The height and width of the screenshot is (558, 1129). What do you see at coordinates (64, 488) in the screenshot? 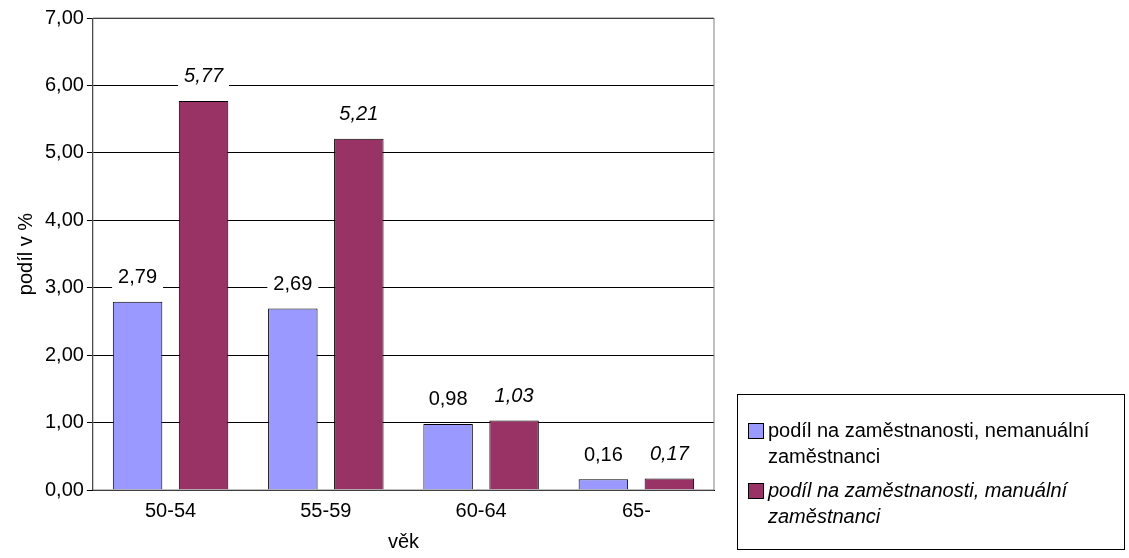
I see `y-tick-label: 0,00` at bounding box center [64, 488].